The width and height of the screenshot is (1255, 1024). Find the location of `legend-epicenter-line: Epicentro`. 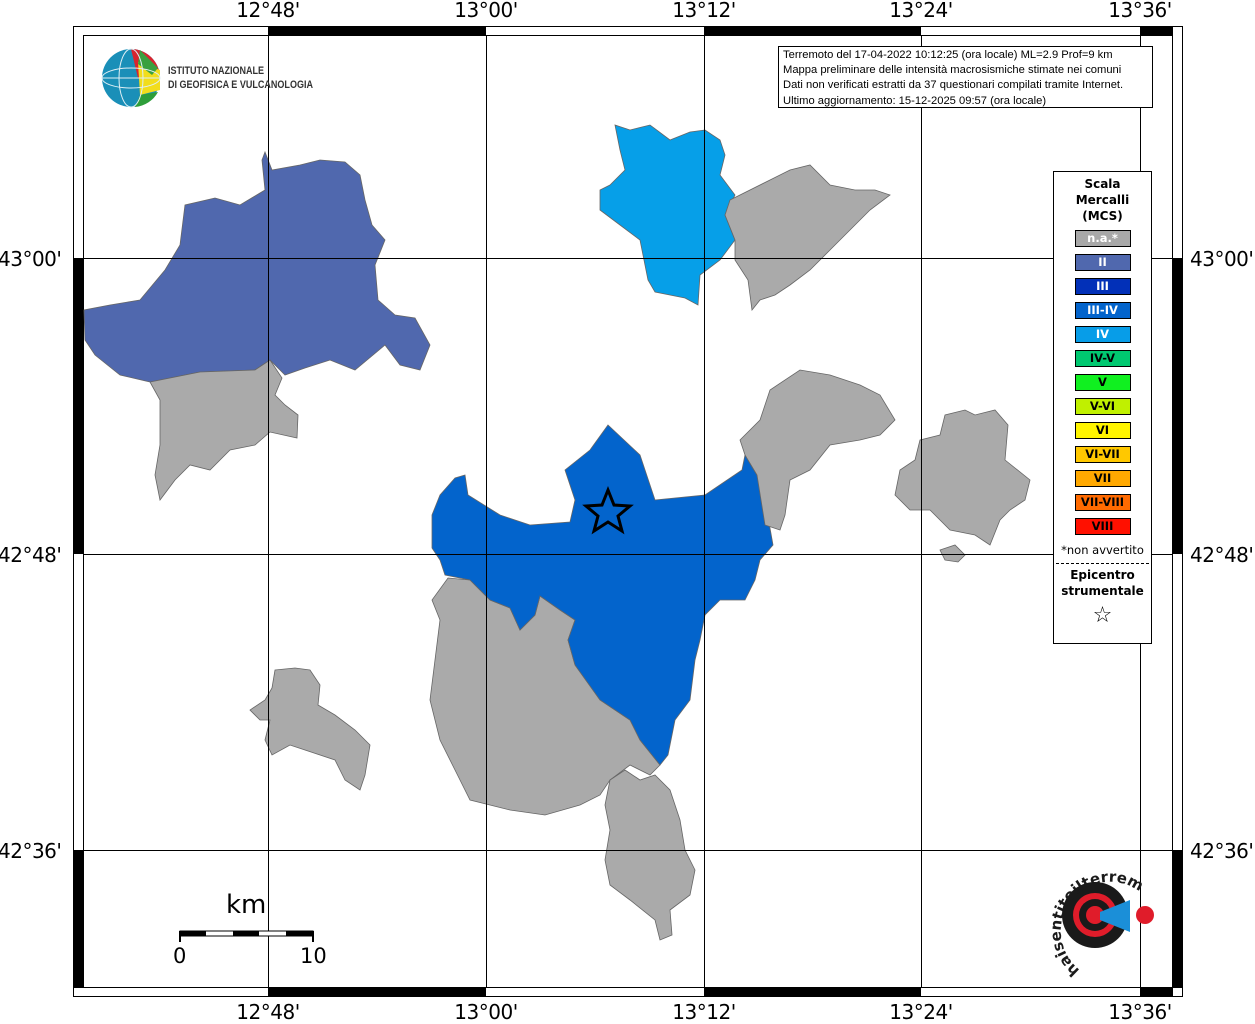

legend-epicenter-line: Epicentro is located at coordinates (1102, 575).